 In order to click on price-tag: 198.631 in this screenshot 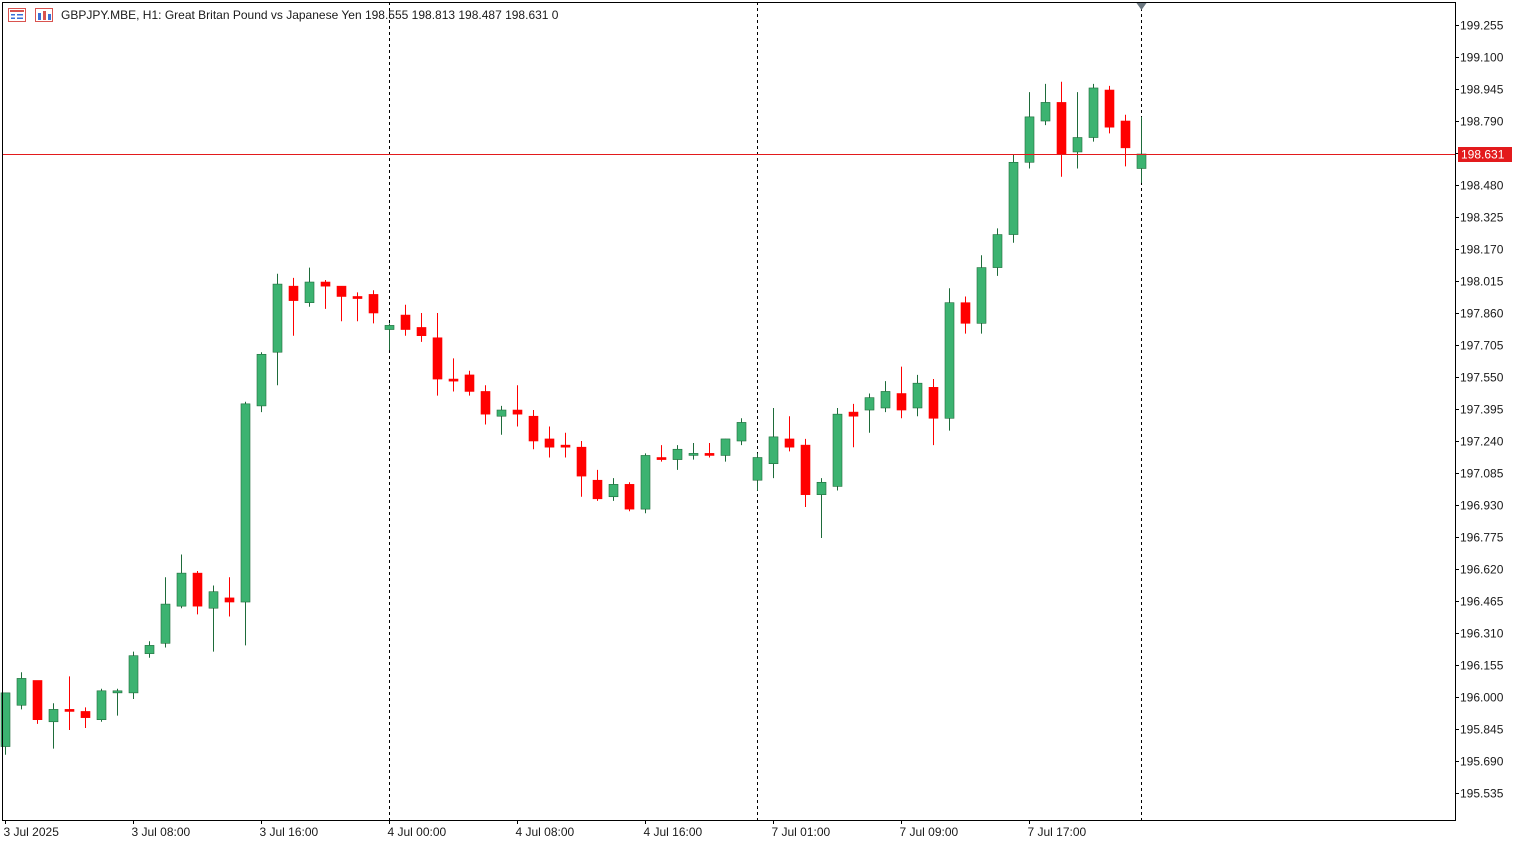, I will do `click(1485, 154)`.